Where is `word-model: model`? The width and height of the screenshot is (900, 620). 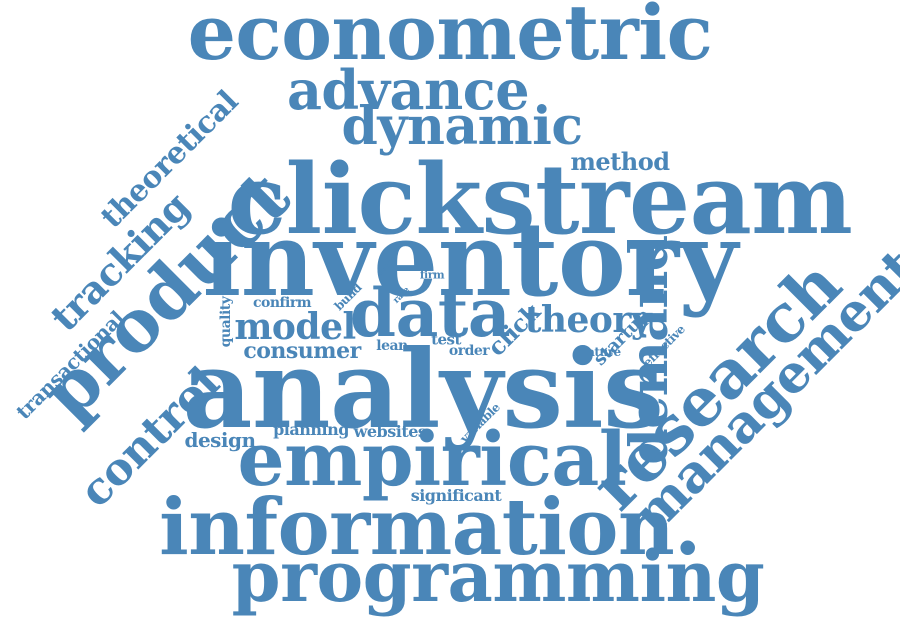
word-model: model is located at coordinates (295, 327).